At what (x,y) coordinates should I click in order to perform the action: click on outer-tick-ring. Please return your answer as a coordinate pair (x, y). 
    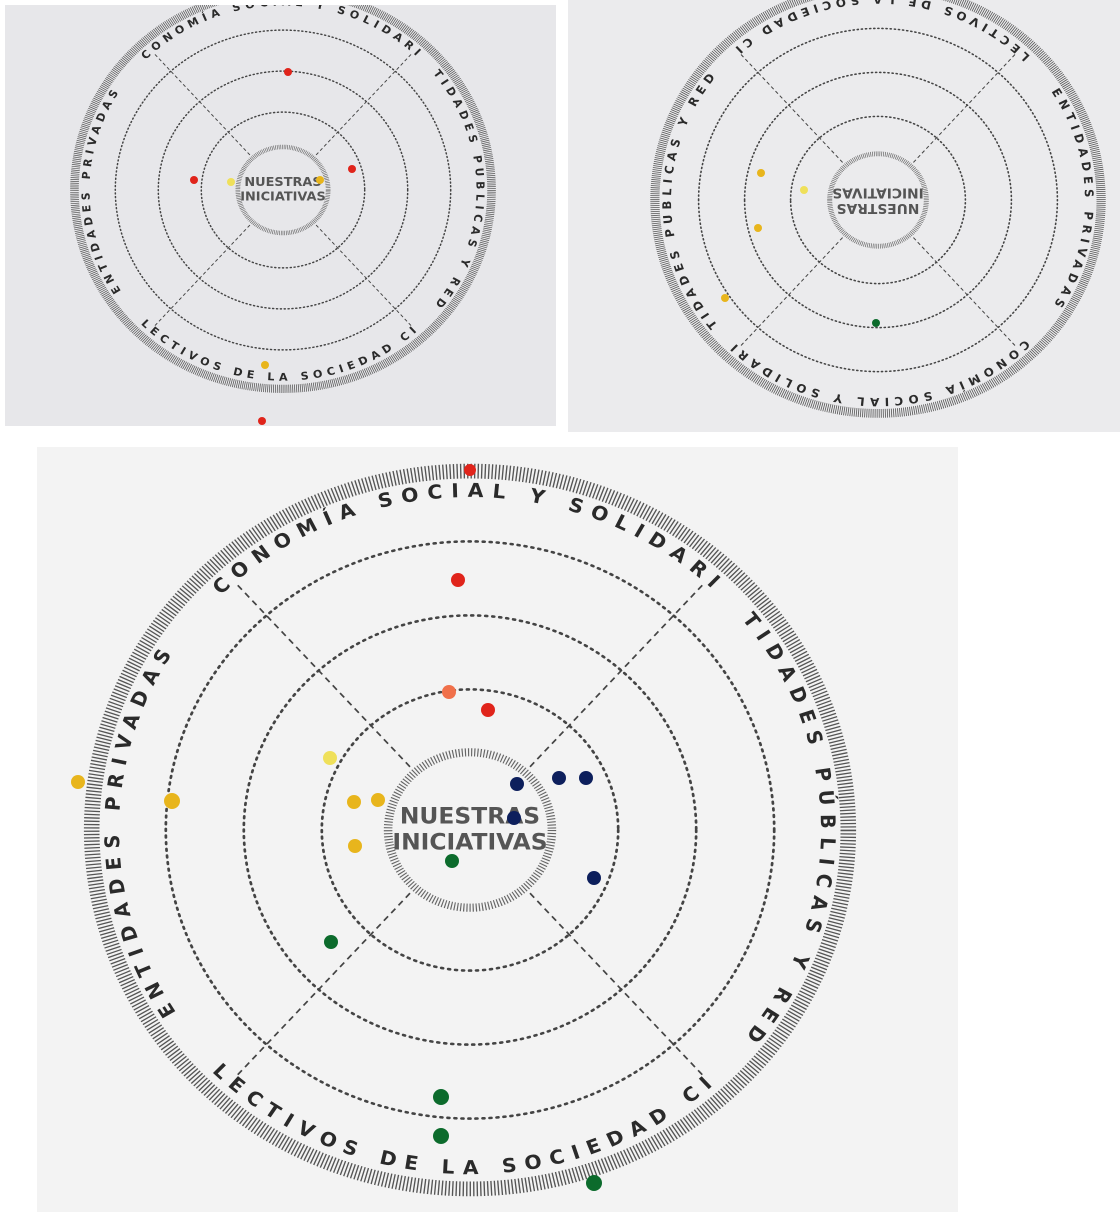
    Looking at the image, I should click on (878, 209).